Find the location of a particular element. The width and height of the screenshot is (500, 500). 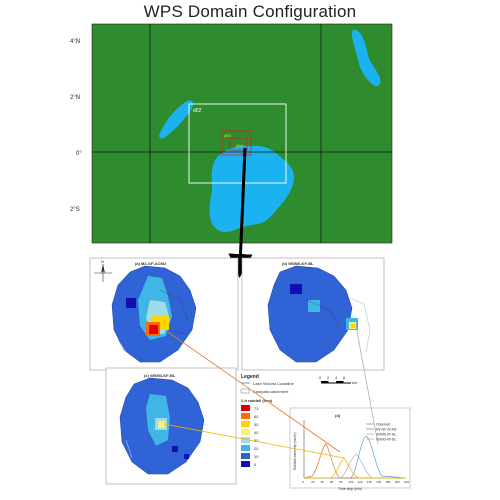

scale-bar: 0 2 4 6 km is located at coordinates (338, 380).